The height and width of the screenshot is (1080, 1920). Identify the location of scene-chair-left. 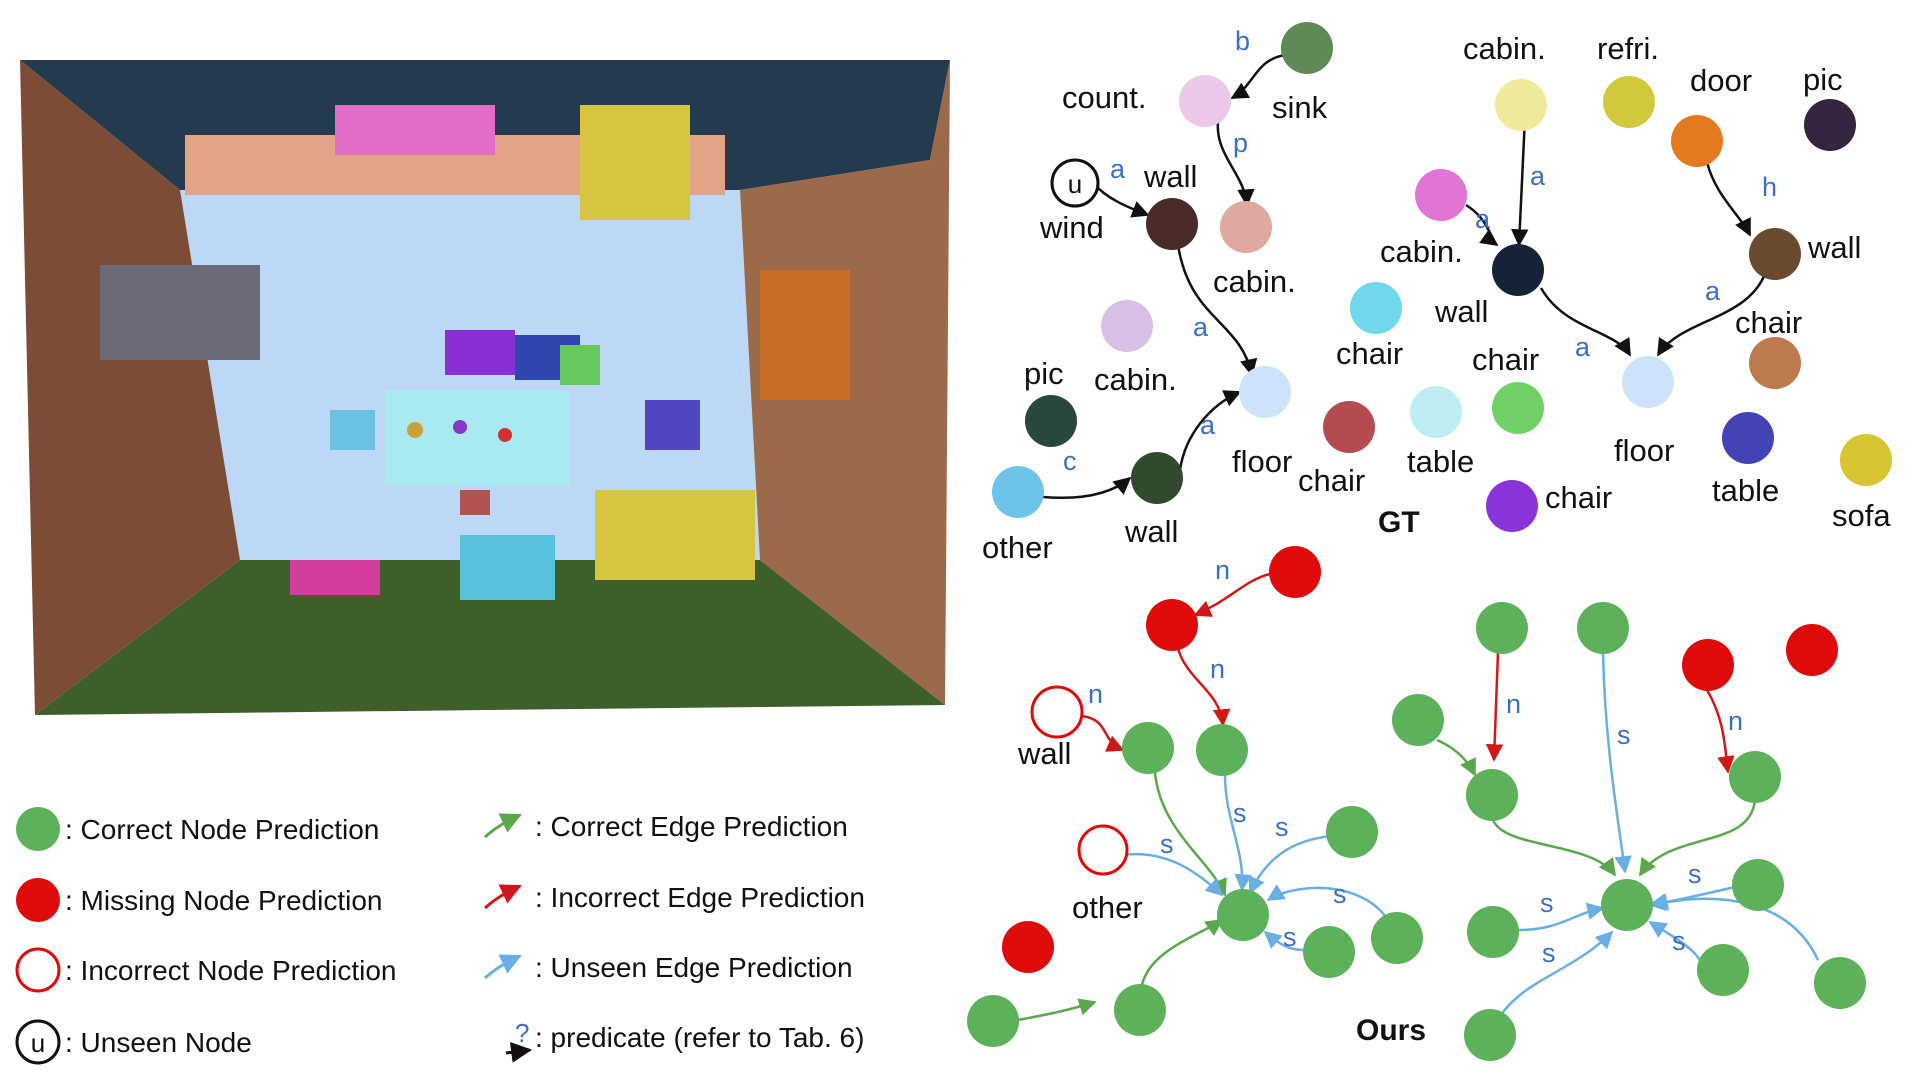
(352, 430).